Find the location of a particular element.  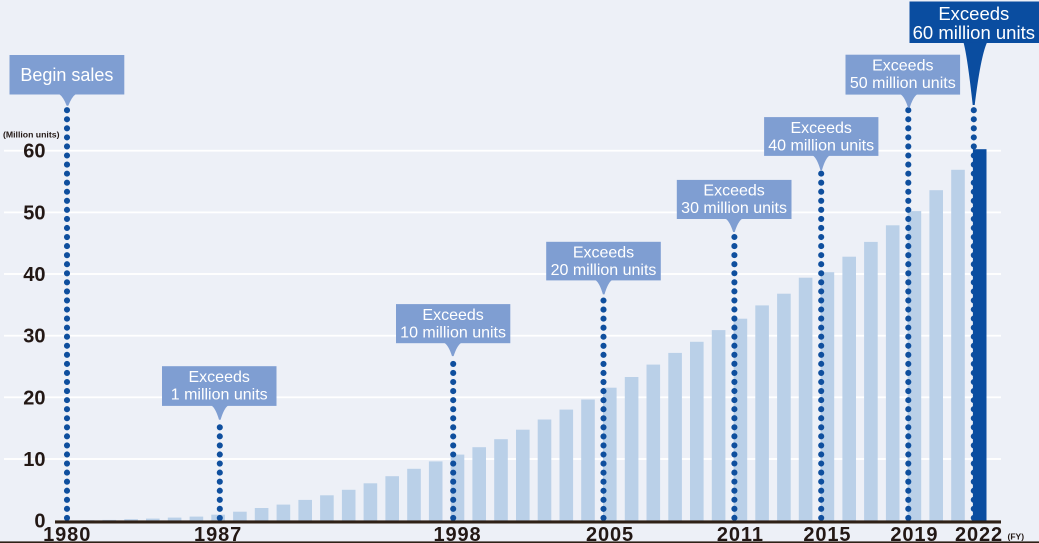

svg-text: 2015 is located at coordinates (827, 533).